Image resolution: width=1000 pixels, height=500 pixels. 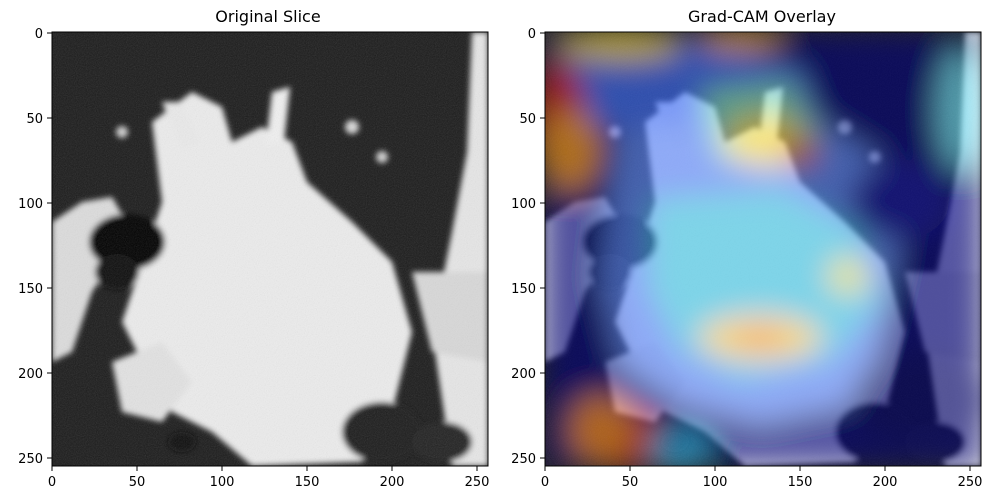 I want to click on panel-title: Grad-CAM Overlay, so click(x=762, y=16).